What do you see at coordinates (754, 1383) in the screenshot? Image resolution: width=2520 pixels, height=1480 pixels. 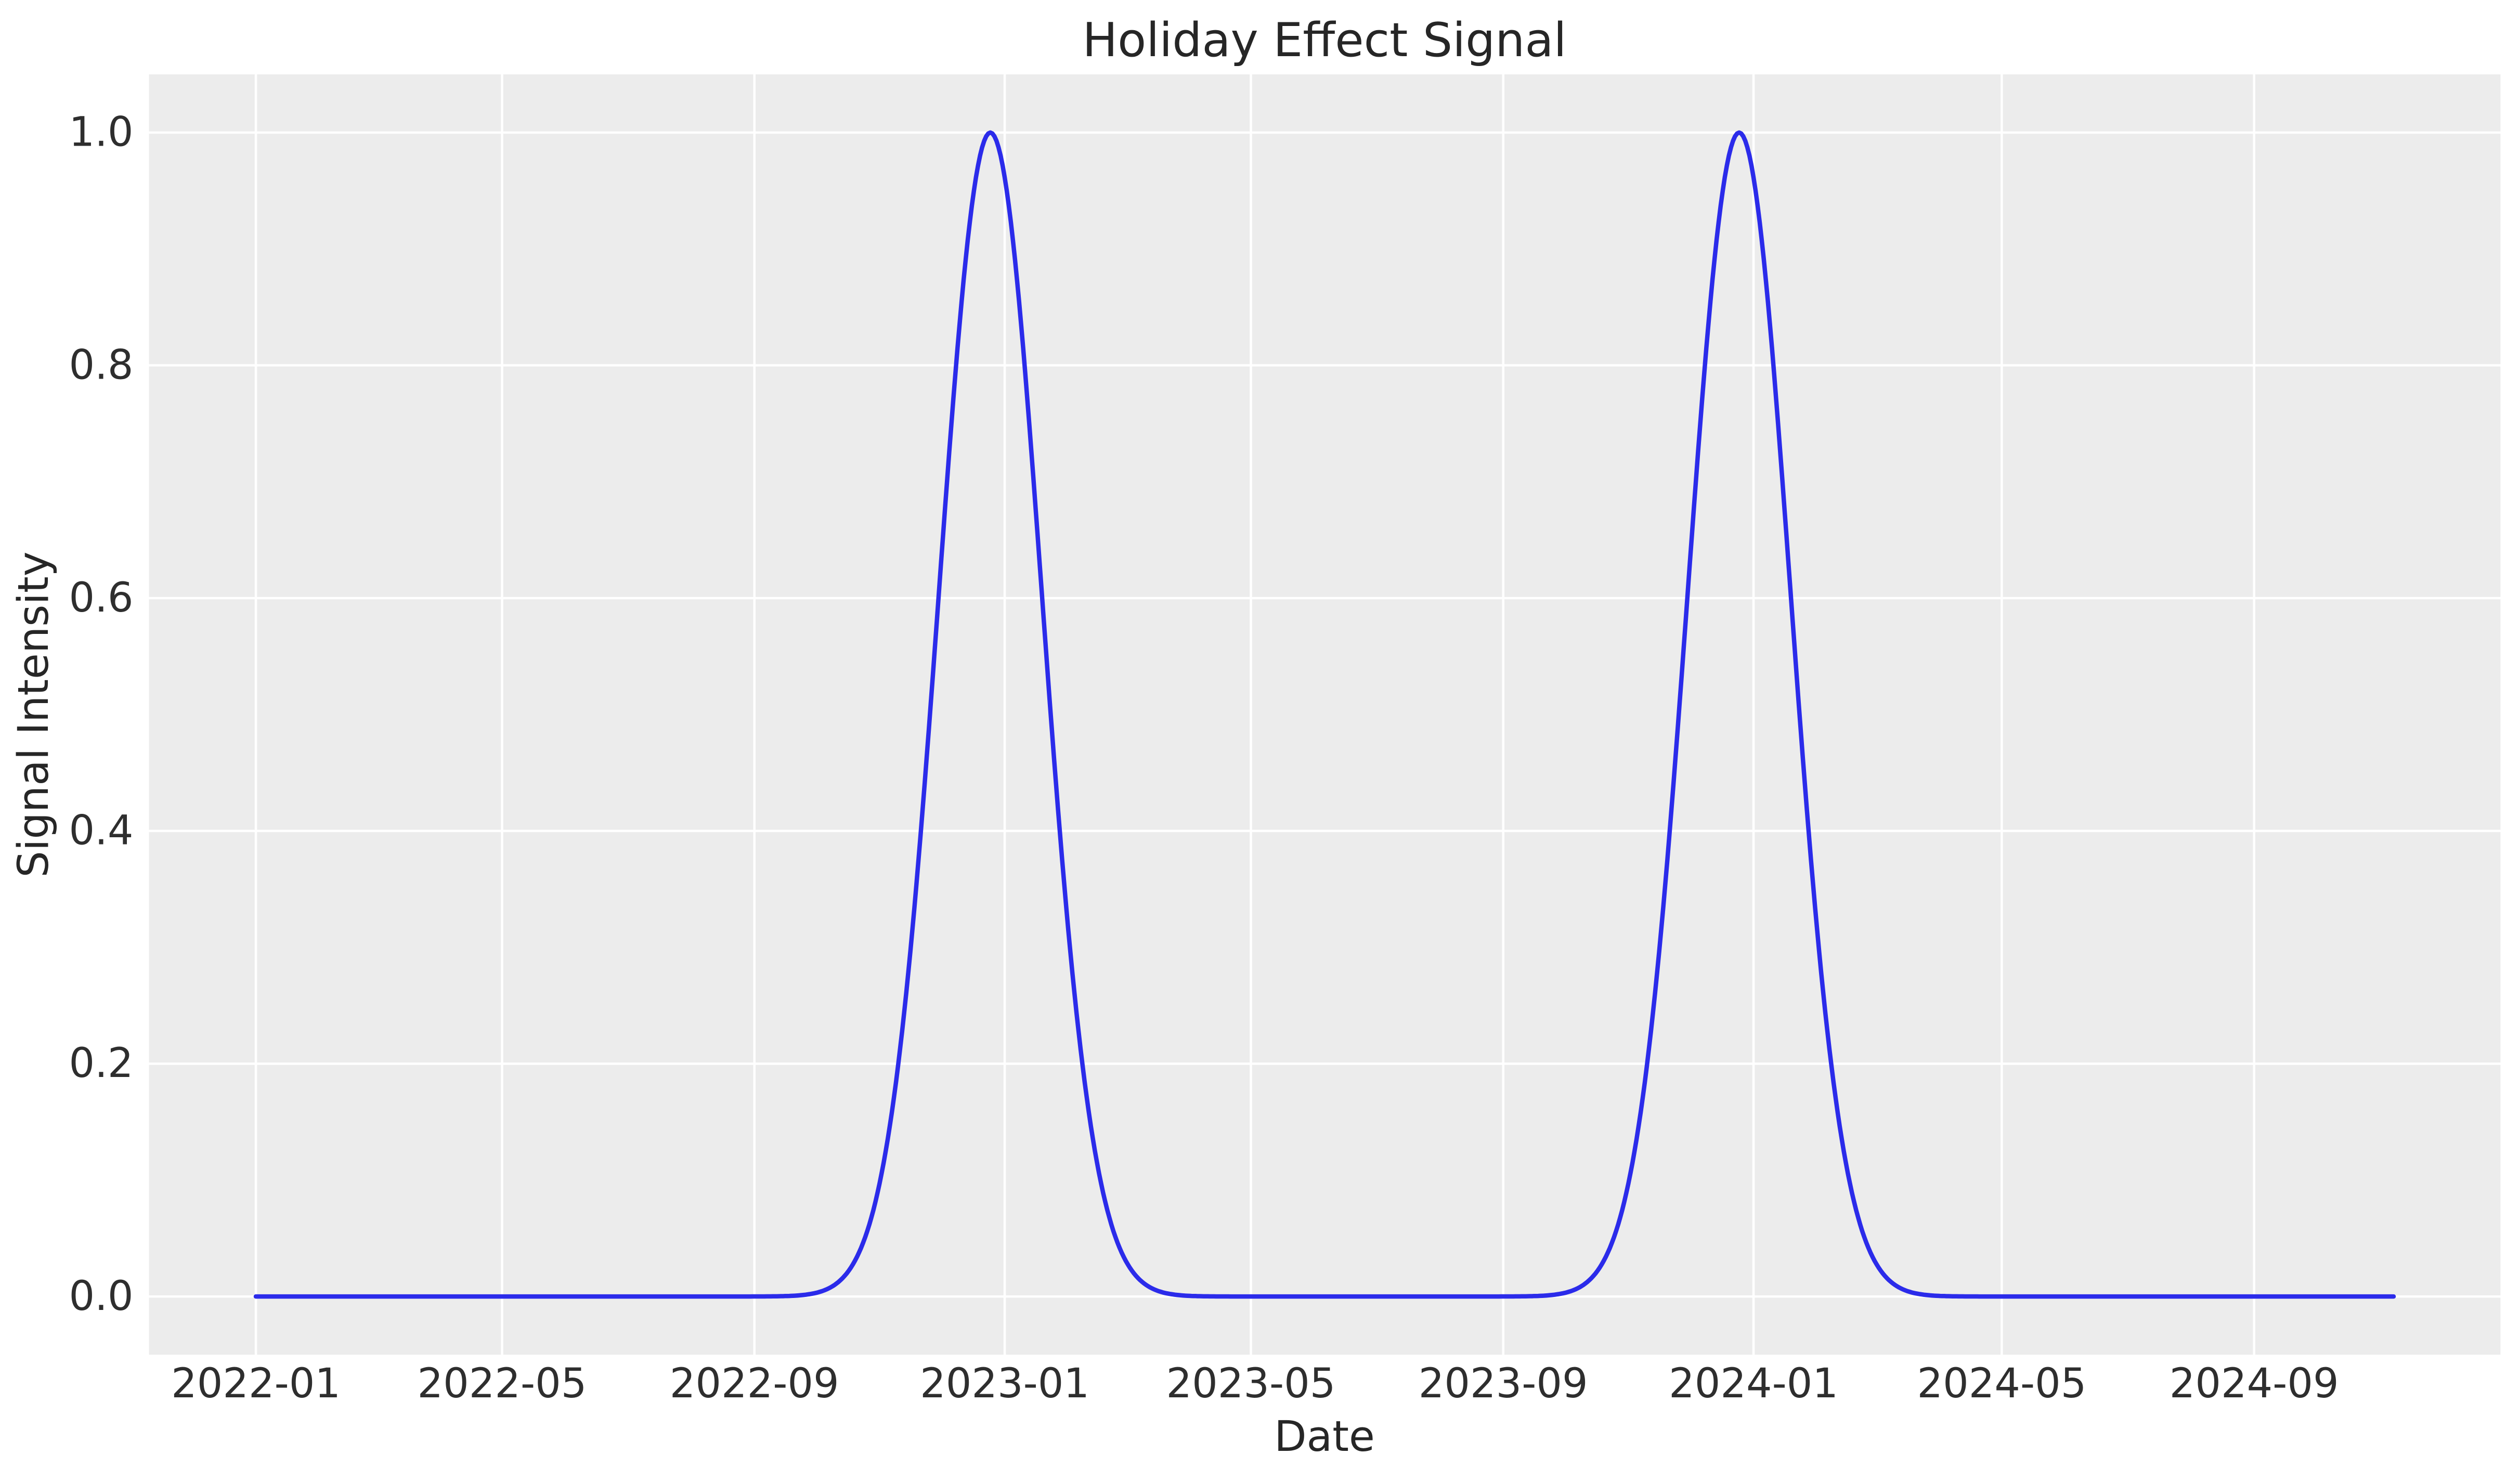 I see `x-tick-label: 2022-09` at bounding box center [754, 1383].